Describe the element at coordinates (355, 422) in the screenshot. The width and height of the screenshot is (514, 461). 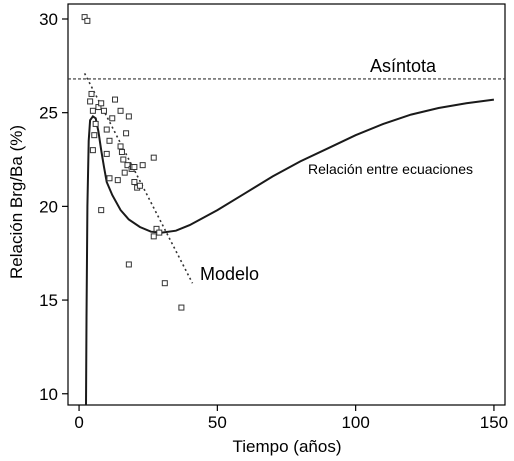
I see `x-tick-label: 100` at that location.